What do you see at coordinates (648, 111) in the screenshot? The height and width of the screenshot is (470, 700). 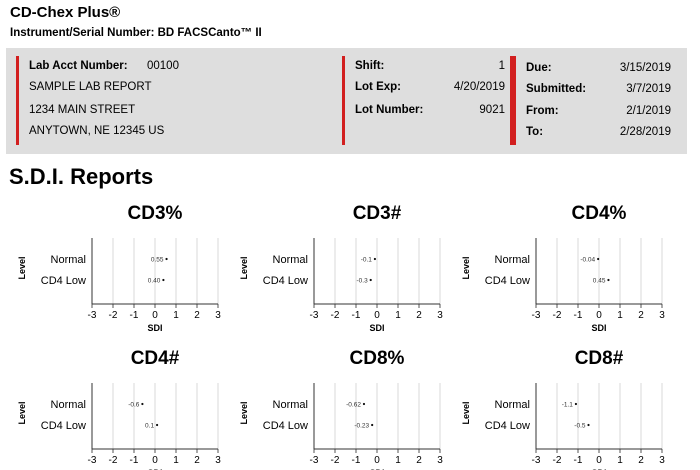 I see `from-value: 2/1/2019` at bounding box center [648, 111].